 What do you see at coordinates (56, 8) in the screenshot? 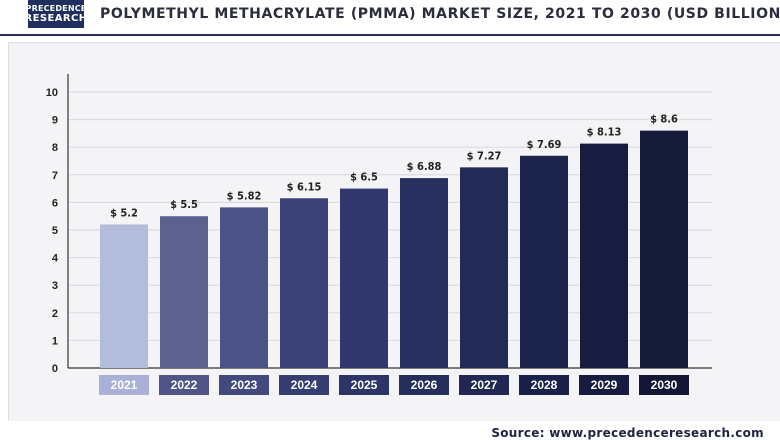
I see `logo-text-line1: PRECEDENCE` at bounding box center [56, 8].